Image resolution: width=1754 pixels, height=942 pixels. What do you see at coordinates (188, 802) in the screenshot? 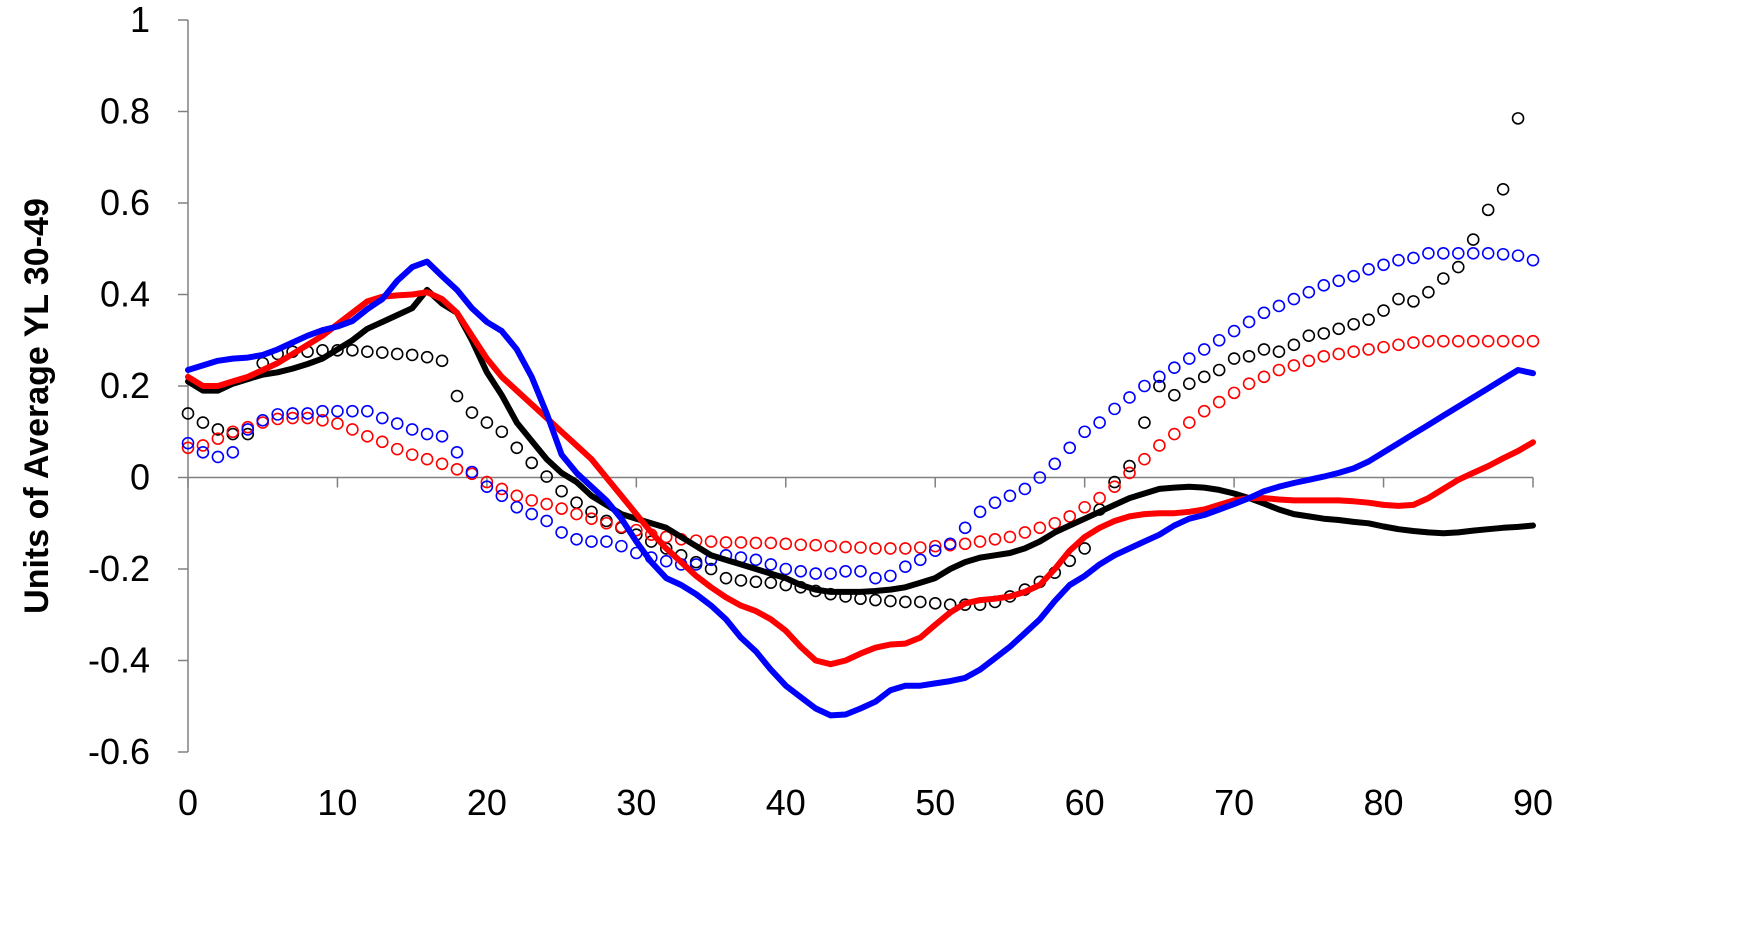
I see `x-tick-label: 0` at bounding box center [188, 802].